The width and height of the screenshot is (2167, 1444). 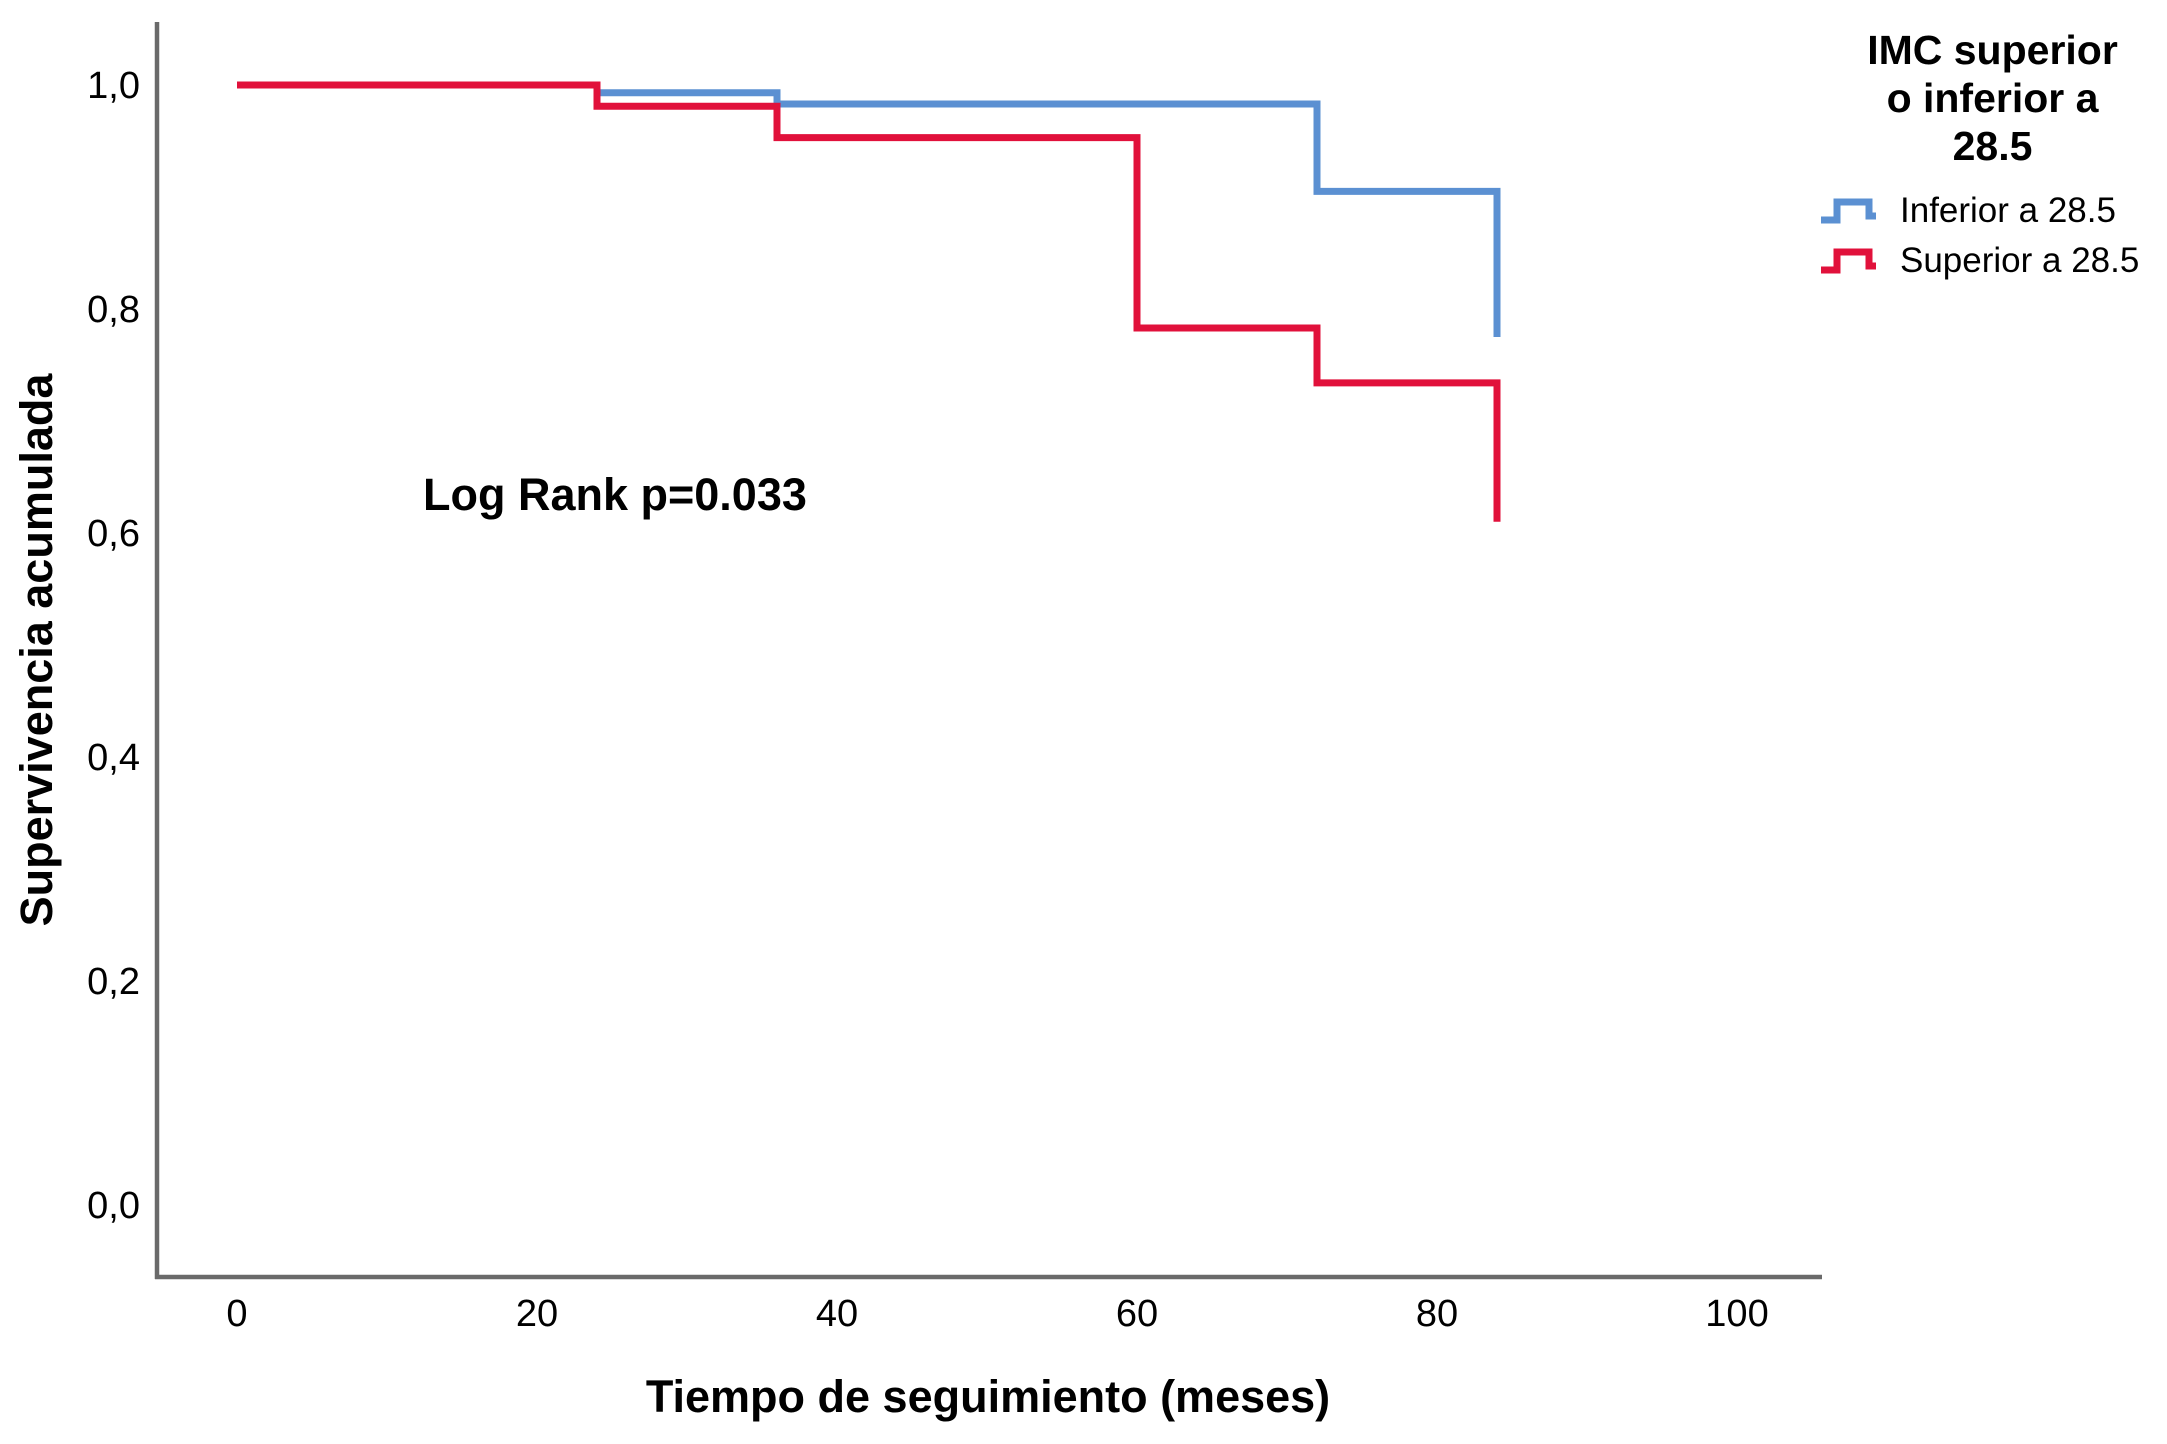 I want to click on legend-title-line-1: IMC superior, so click(x=1992, y=50).